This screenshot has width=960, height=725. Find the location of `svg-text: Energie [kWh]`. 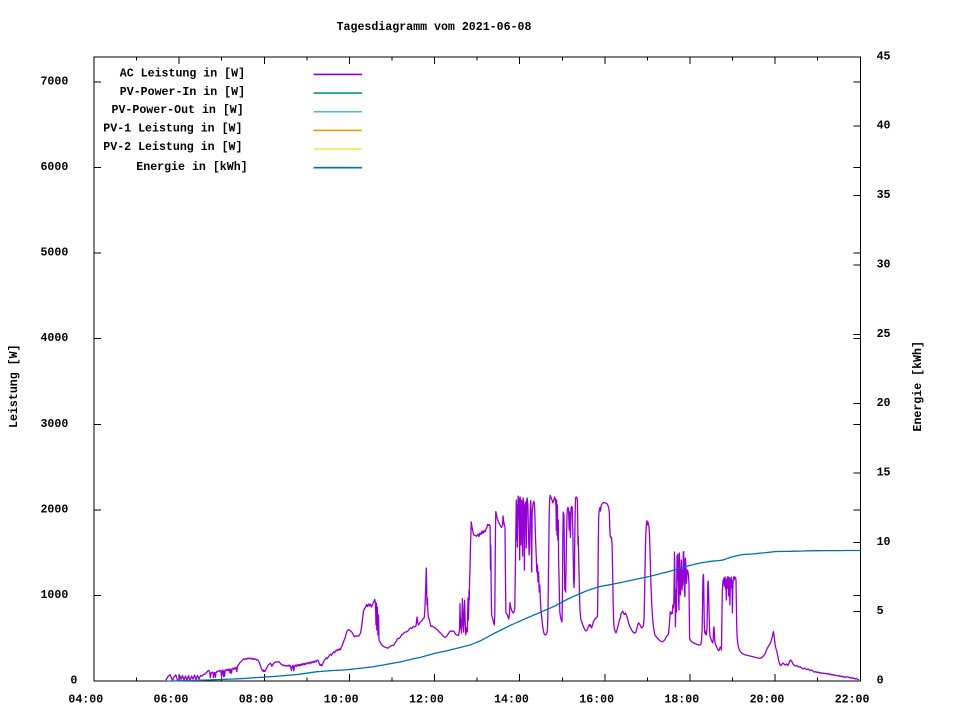

svg-text: Energie [kWh] is located at coordinates (918, 386).